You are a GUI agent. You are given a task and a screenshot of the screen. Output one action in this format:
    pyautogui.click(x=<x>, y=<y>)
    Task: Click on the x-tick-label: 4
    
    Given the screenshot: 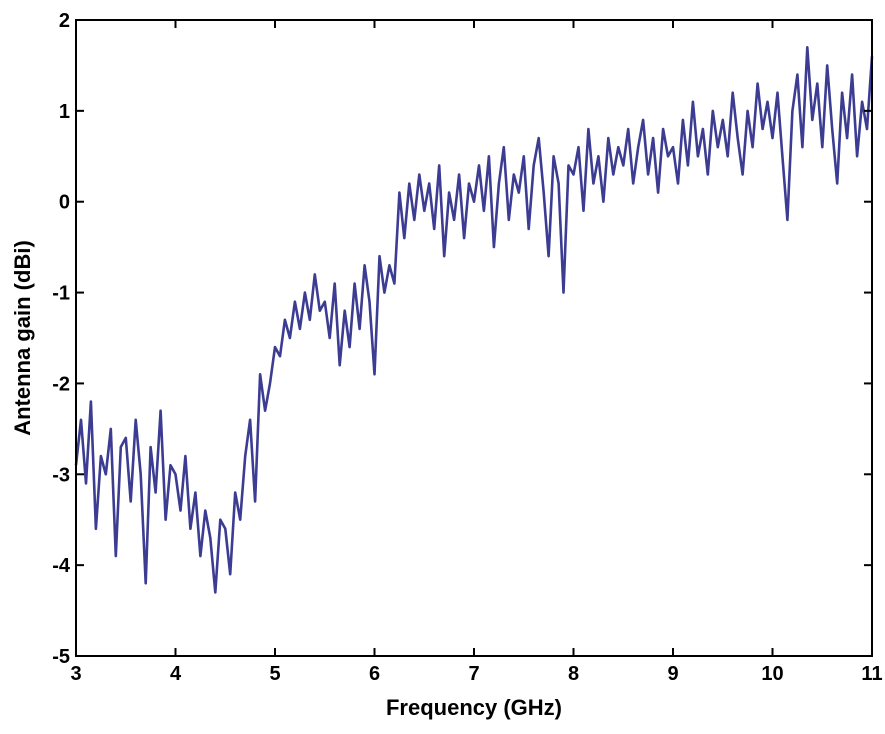 What is the action you would take?
    pyautogui.click(x=176, y=674)
    